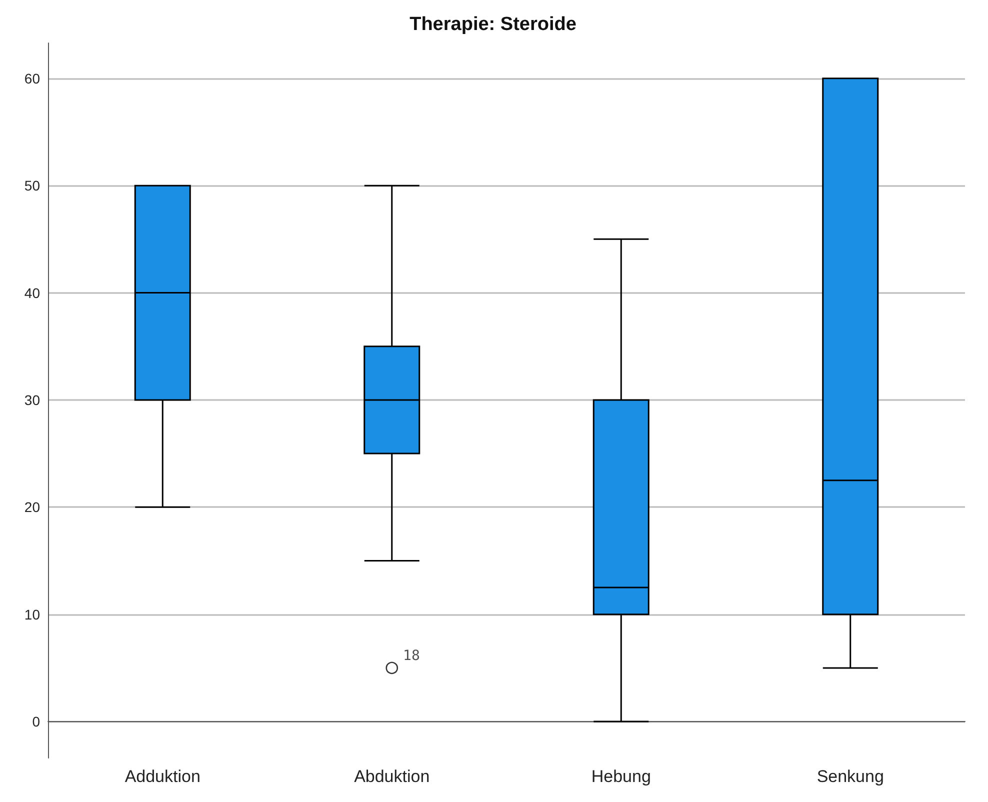  Describe the element at coordinates (32, 507) in the screenshot. I see `y-tick-label: 20` at that location.